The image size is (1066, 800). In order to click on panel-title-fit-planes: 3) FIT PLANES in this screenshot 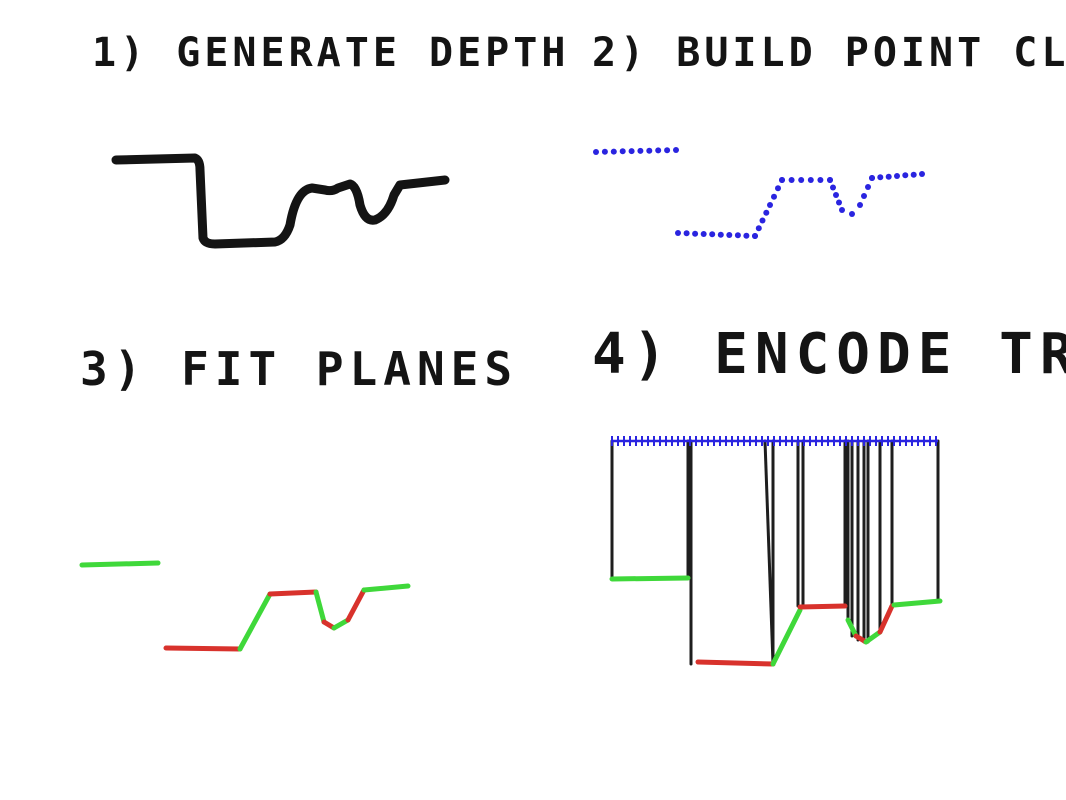, I will do `click(299, 369)`.